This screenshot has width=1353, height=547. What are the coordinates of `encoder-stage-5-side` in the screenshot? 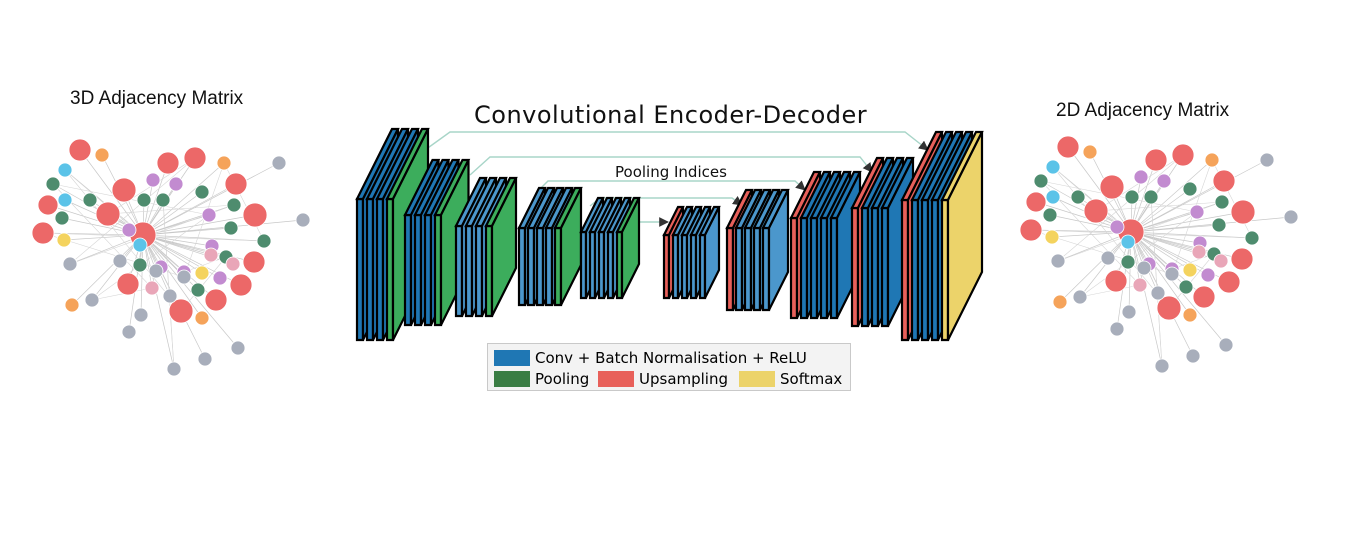 It's located at (630, 248).